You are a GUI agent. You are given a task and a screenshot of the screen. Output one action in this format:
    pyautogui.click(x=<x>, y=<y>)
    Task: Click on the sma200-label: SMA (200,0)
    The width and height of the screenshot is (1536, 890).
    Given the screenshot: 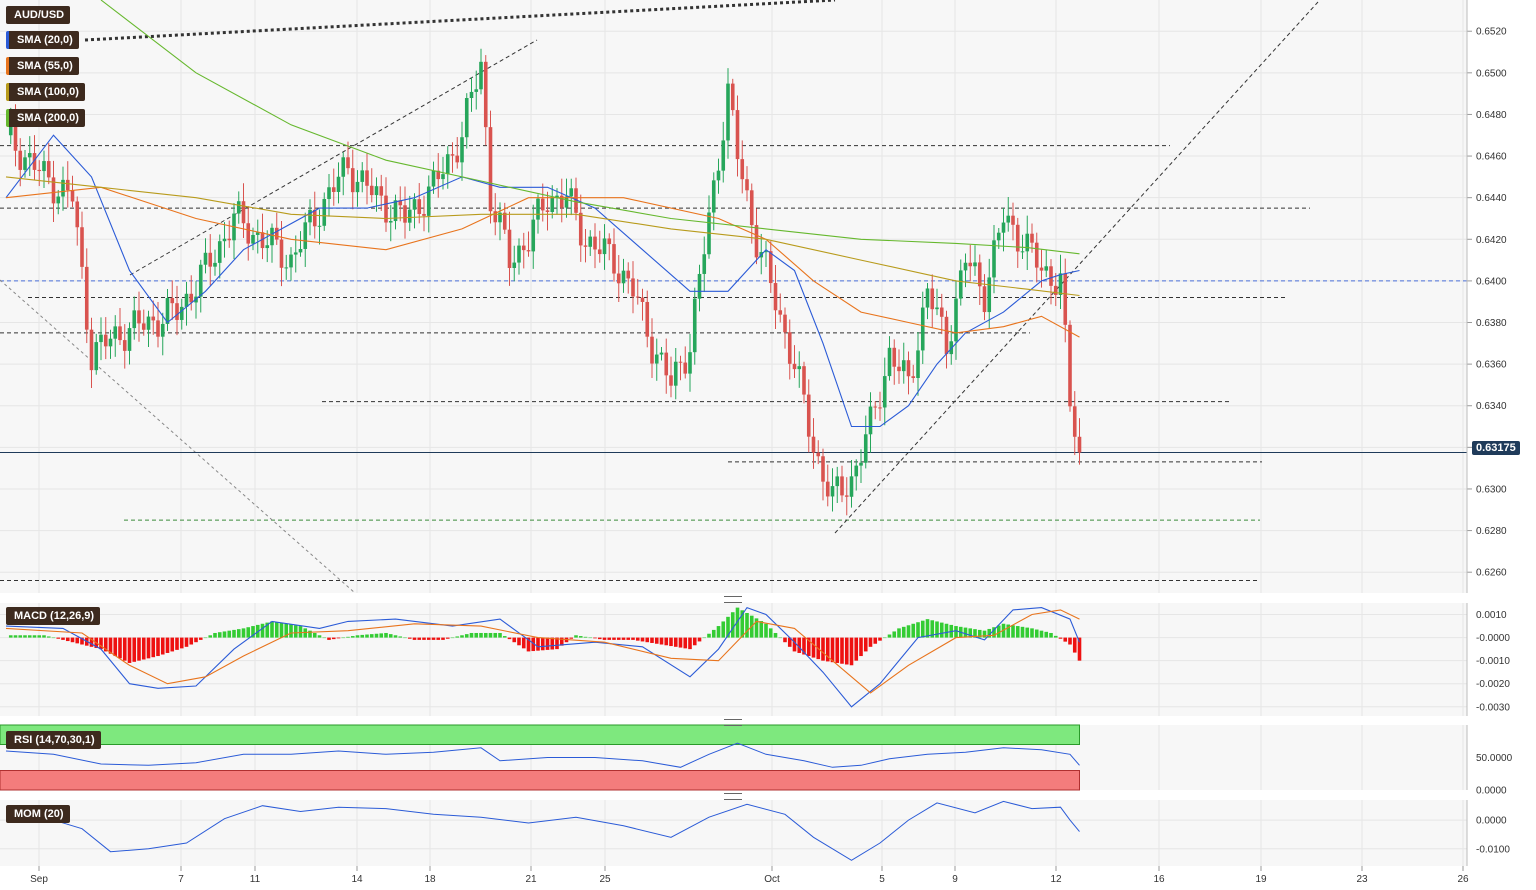 What is the action you would take?
    pyautogui.click(x=45, y=118)
    